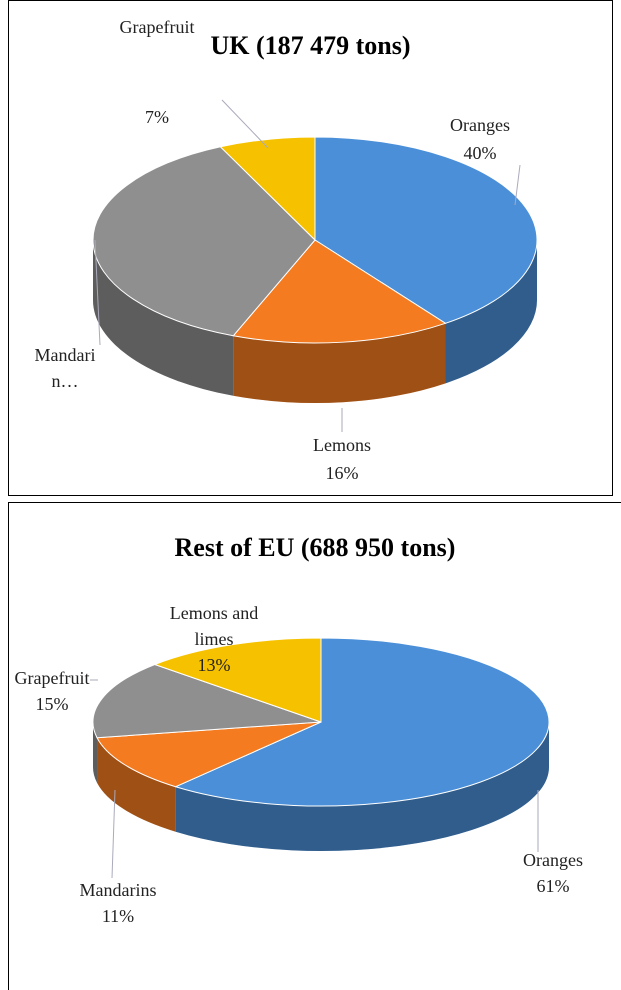 The height and width of the screenshot is (990, 621). What do you see at coordinates (310, 45) in the screenshot?
I see `chart-title: UK (187 479 tons)` at bounding box center [310, 45].